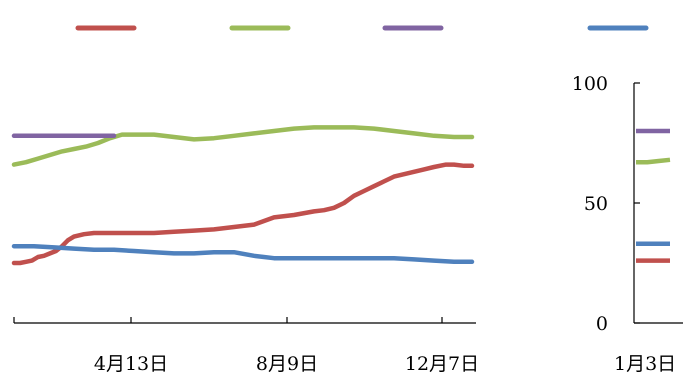  What do you see at coordinates (645, 364) in the screenshot?
I see `x-tick-label: 1月3日` at bounding box center [645, 364].